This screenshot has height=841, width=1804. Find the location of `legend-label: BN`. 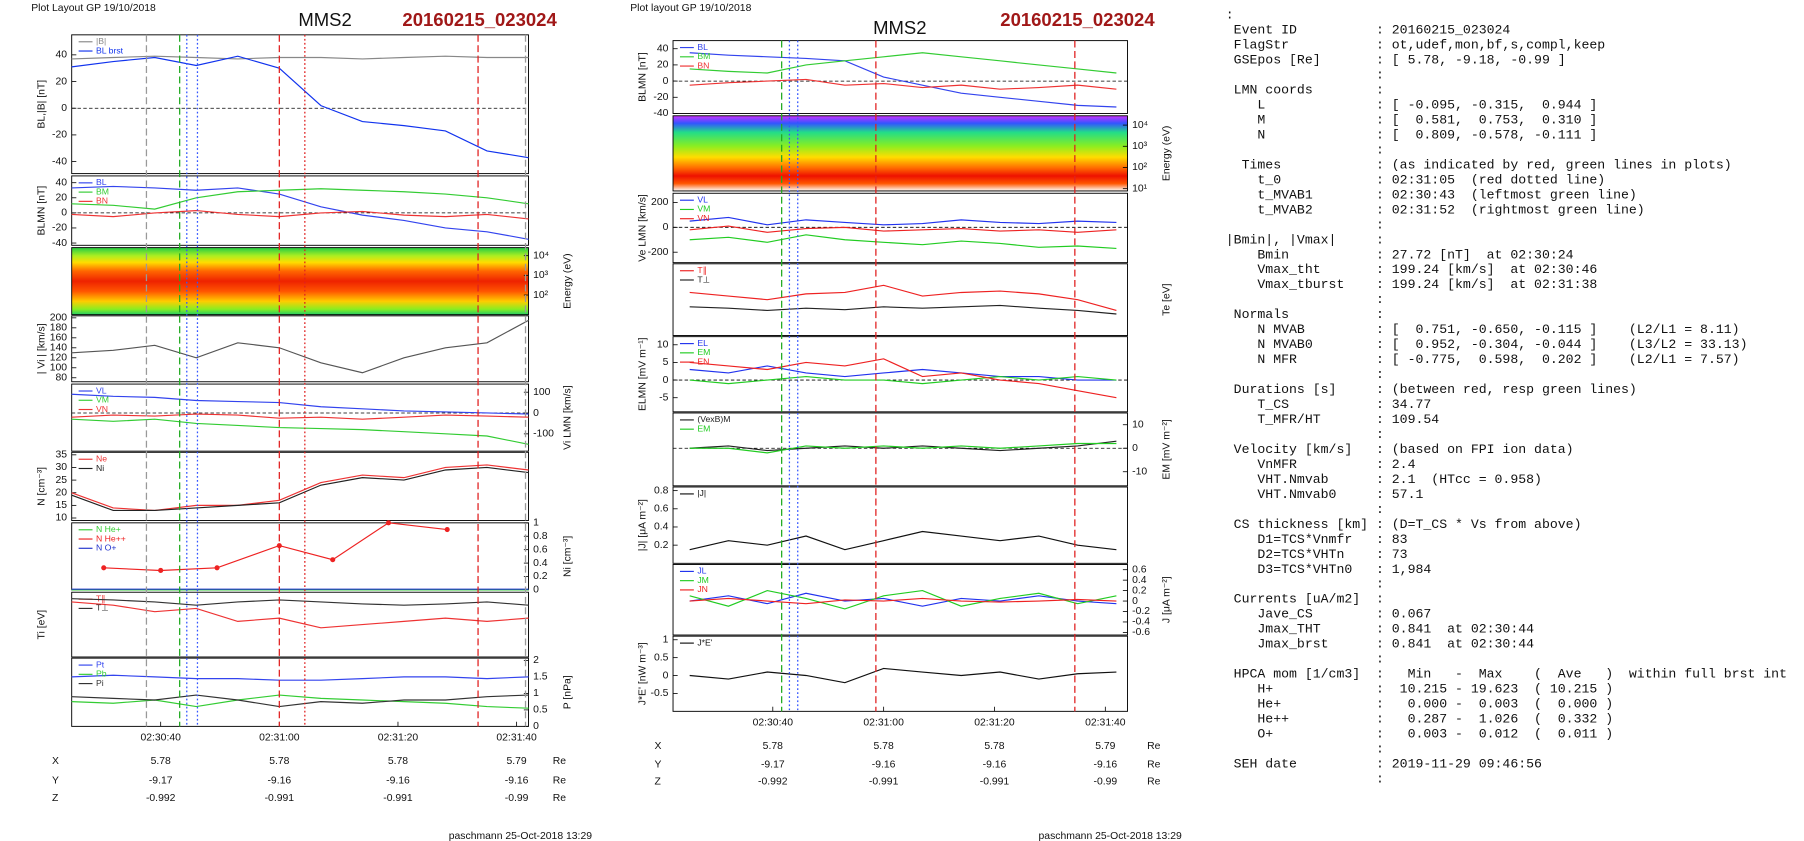

legend-label: BN is located at coordinates (703, 65).